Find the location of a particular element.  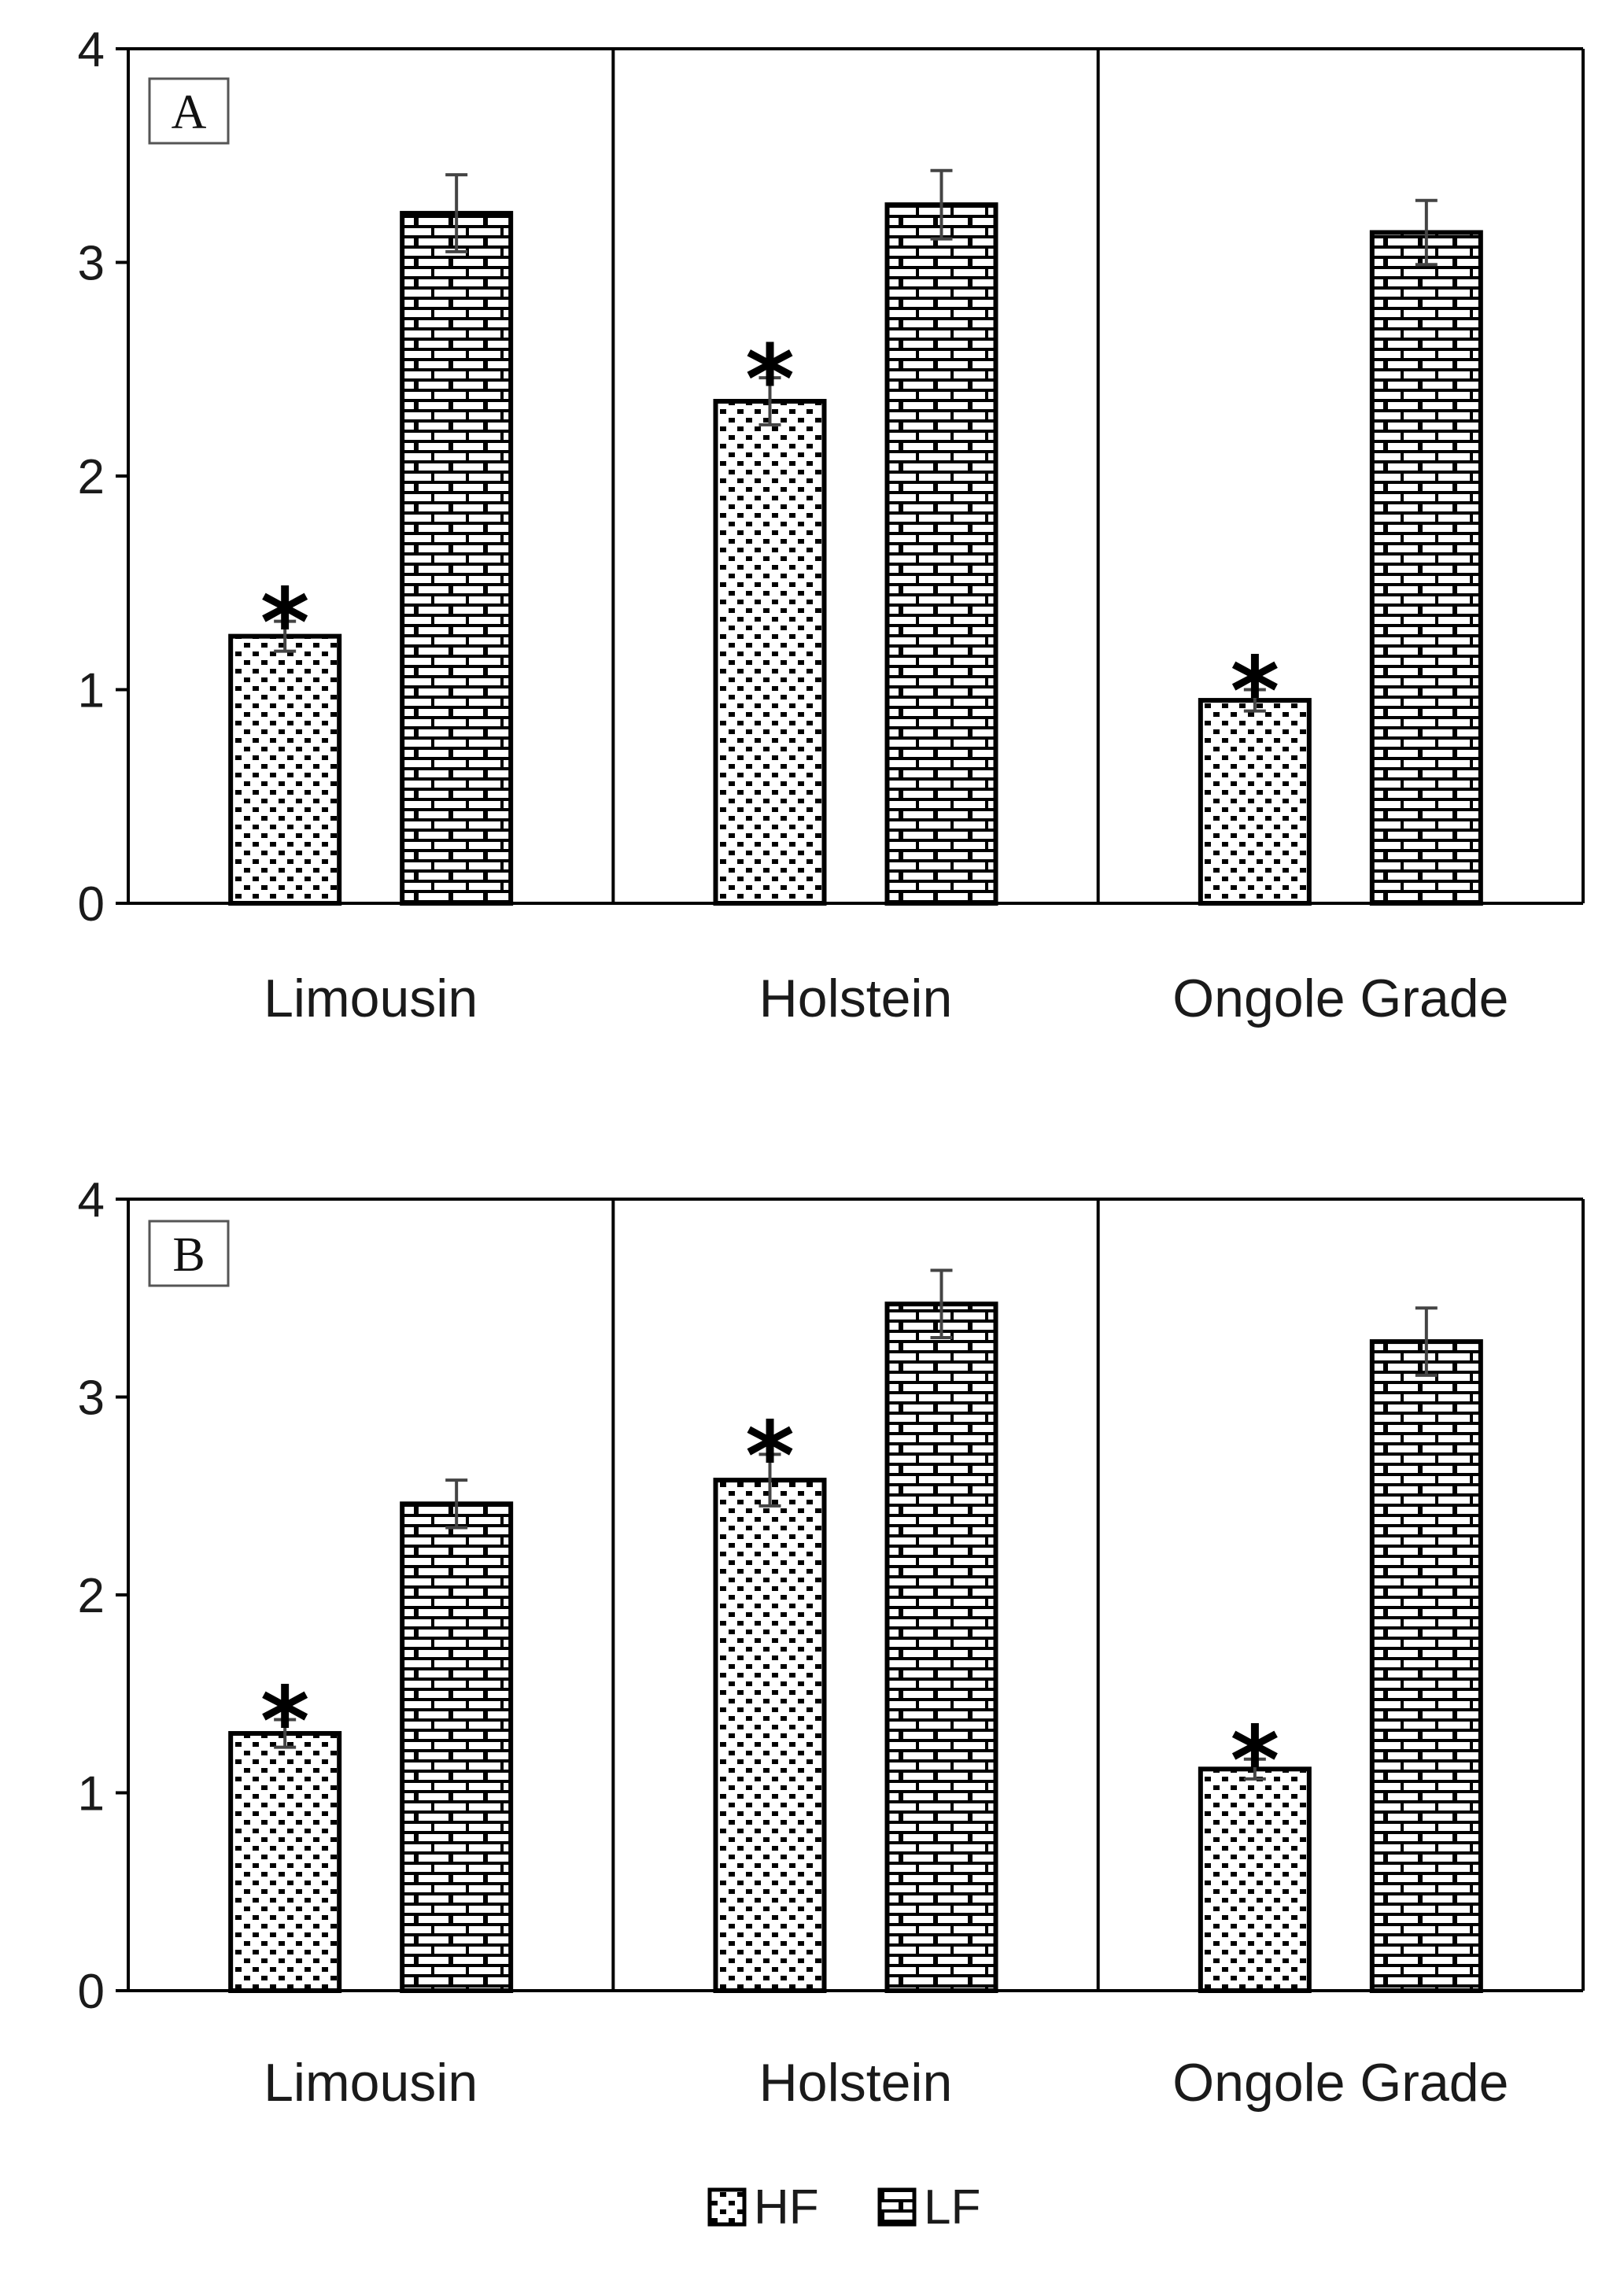

legend-swatch-hf is located at coordinates (727, 2207).